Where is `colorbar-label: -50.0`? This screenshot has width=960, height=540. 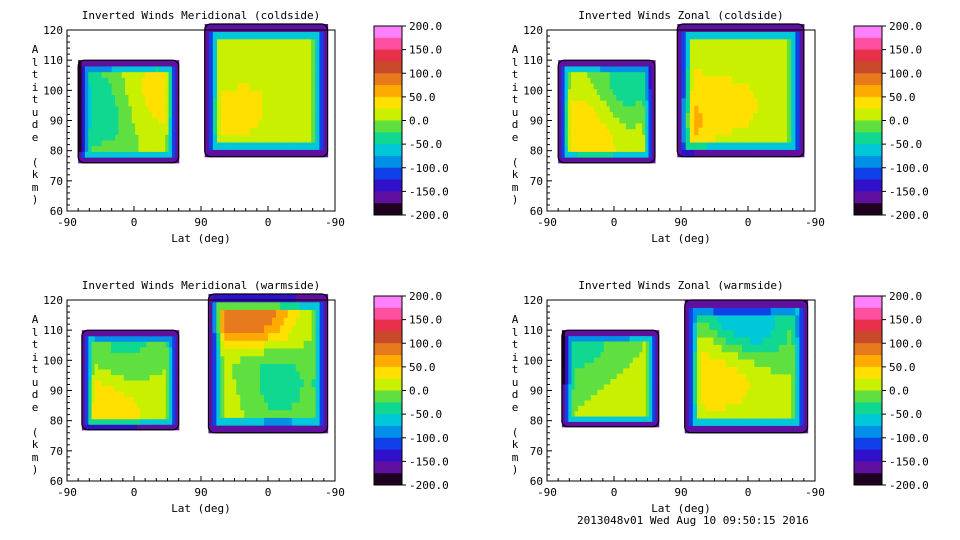 colorbar-label: -50.0 is located at coordinates (905, 414).